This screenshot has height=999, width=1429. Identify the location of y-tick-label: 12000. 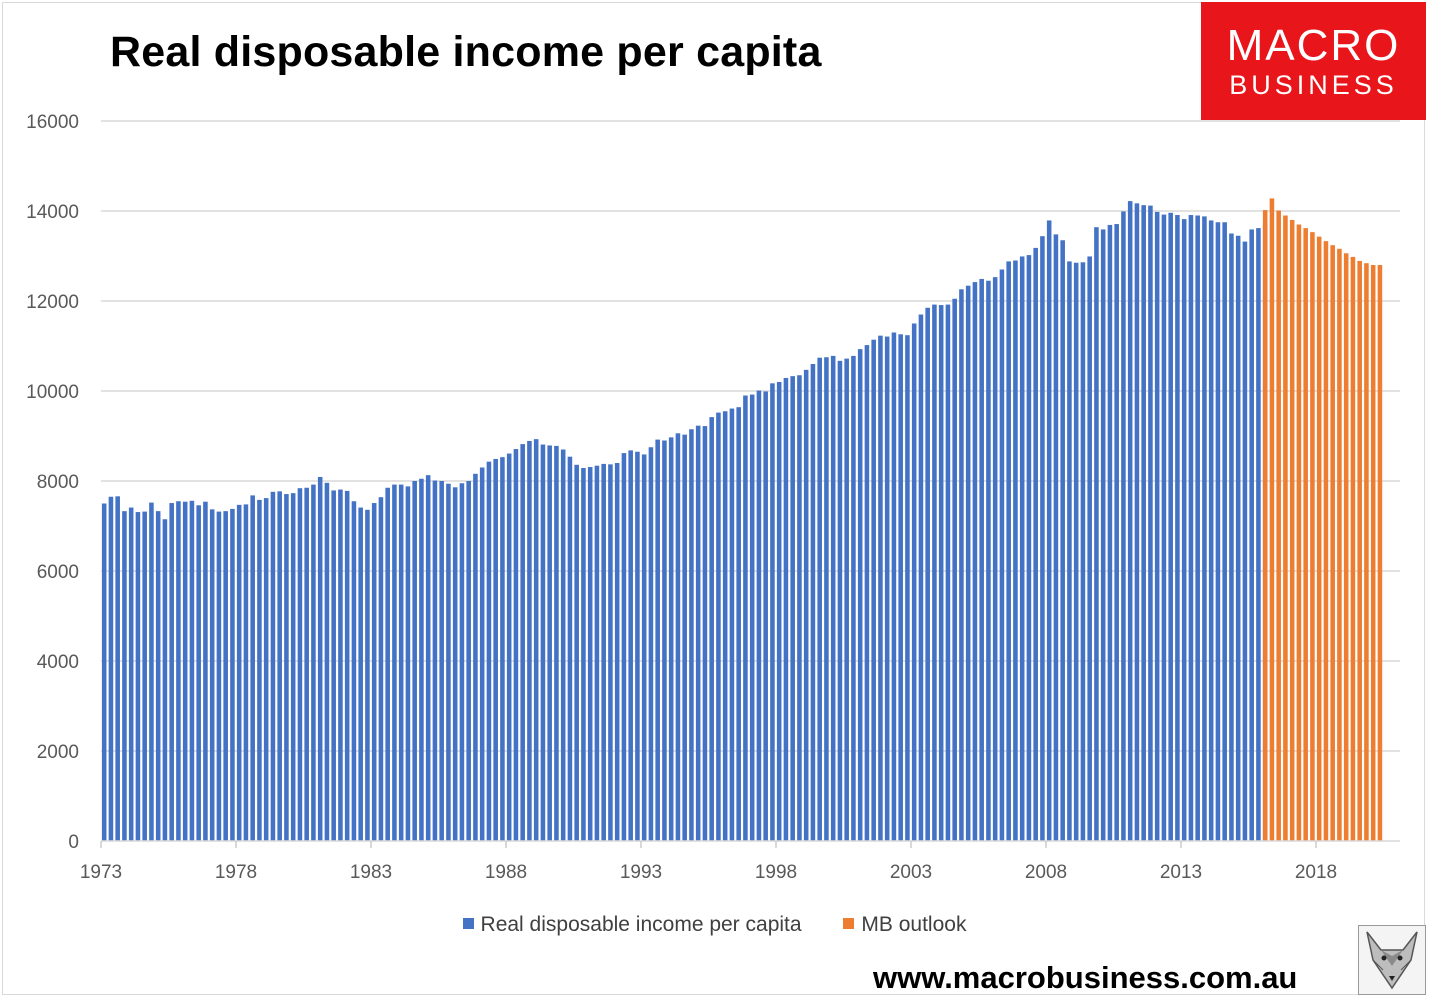
(52, 302).